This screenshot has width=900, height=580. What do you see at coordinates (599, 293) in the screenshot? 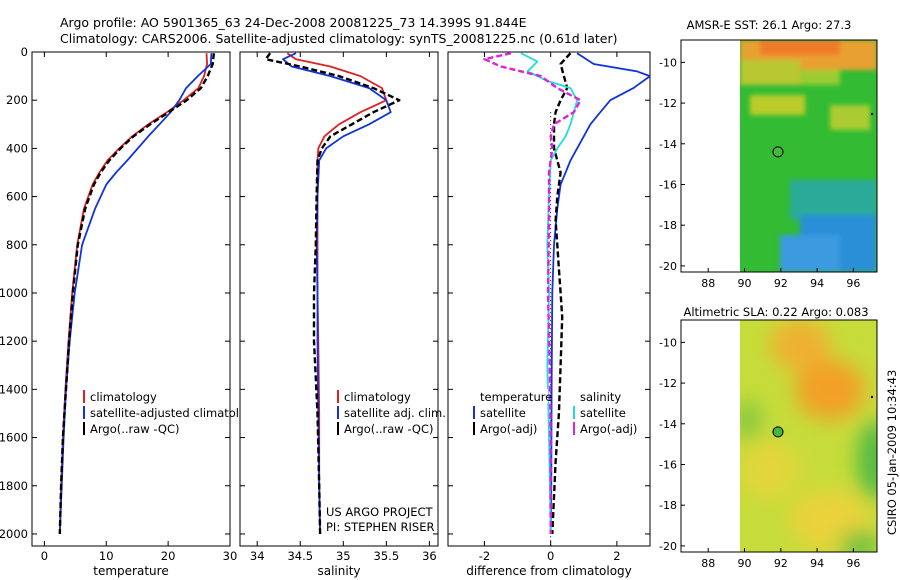
I see `series-line-temperature-satellite` at bounding box center [599, 293].